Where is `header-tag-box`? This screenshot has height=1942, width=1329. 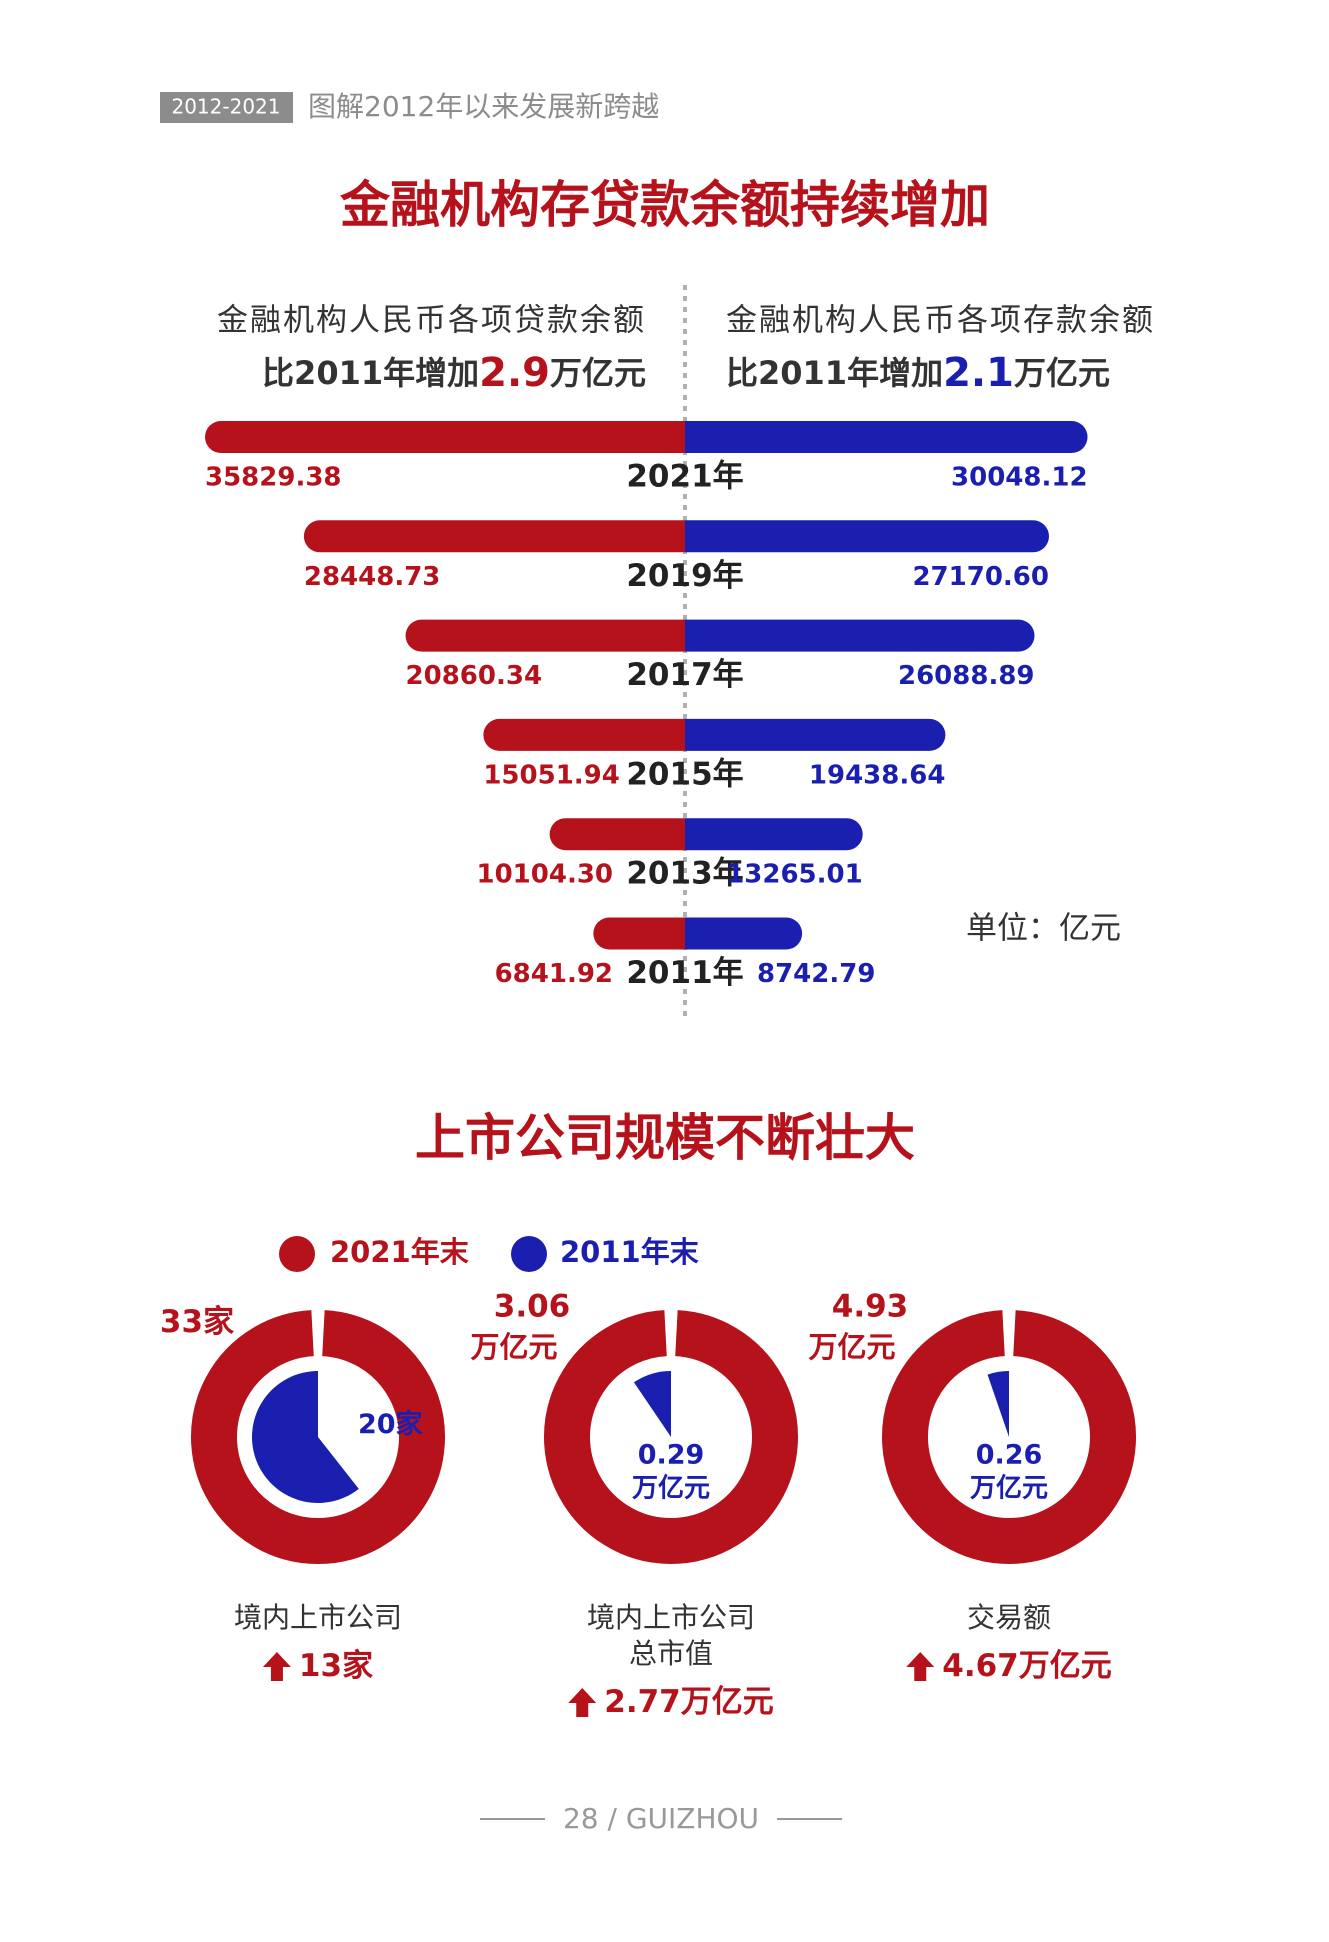
header-tag-box is located at coordinates (226, 107).